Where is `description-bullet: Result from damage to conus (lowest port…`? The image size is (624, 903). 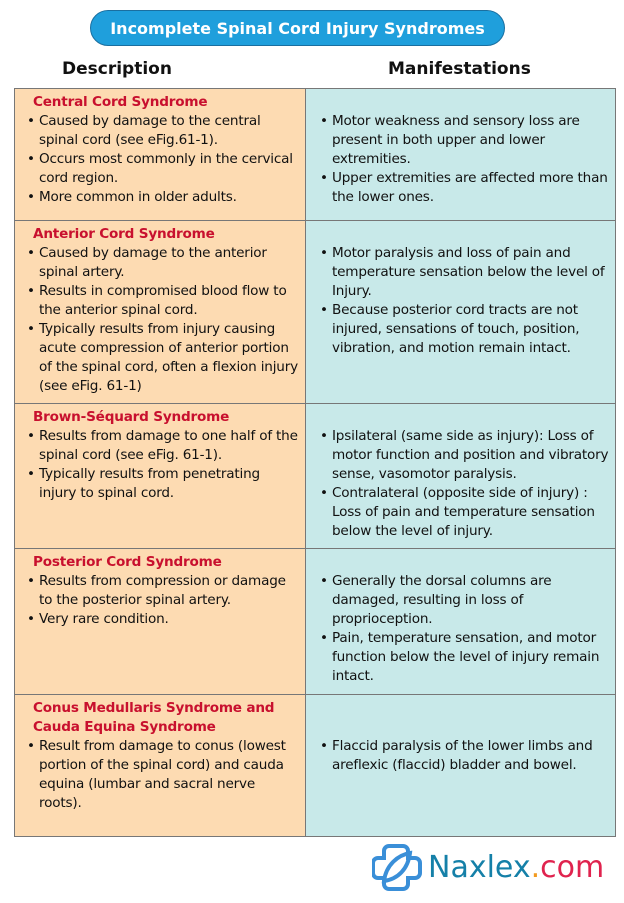
description-bullet: Result from damage to conus (lowest port… is located at coordinates (163, 775).